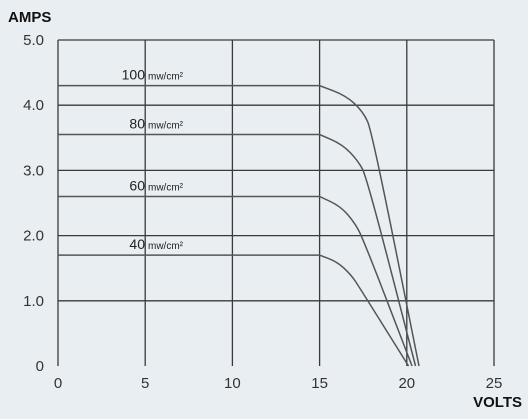 The height and width of the screenshot is (419, 528). What do you see at coordinates (137, 185) in the screenshot?
I see `series-label-60: 60` at bounding box center [137, 185].